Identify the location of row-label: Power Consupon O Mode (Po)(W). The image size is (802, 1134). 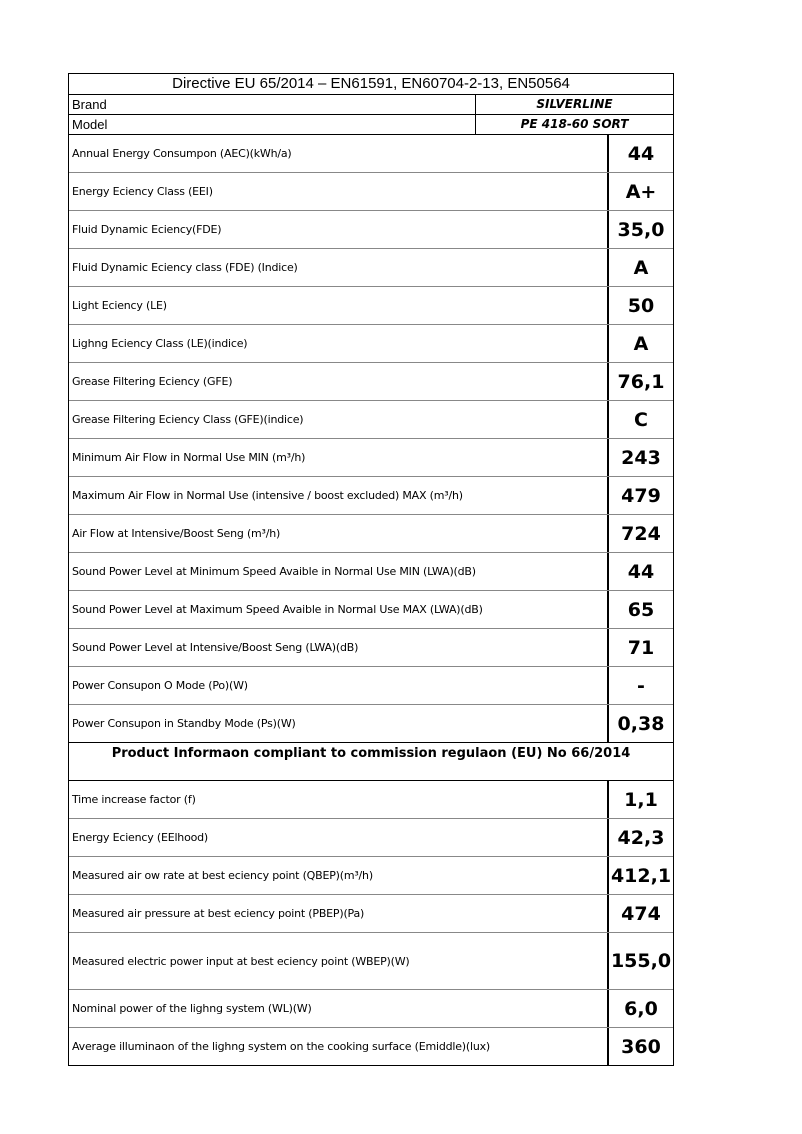
(160, 685).